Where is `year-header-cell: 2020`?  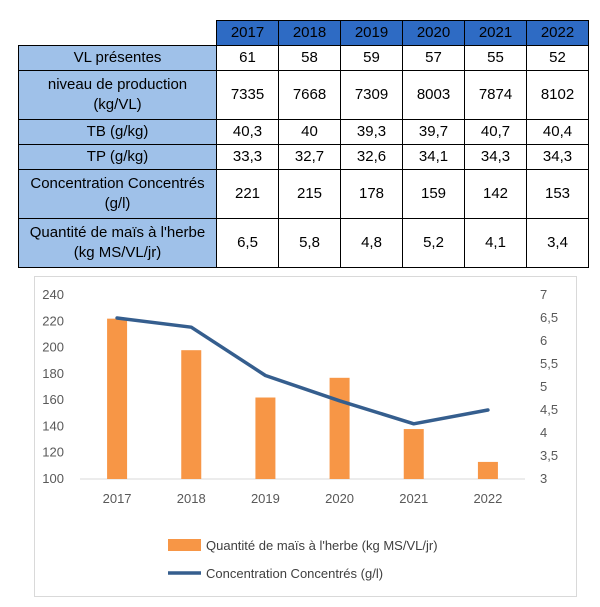 year-header-cell: 2020 is located at coordinates (433, 33).